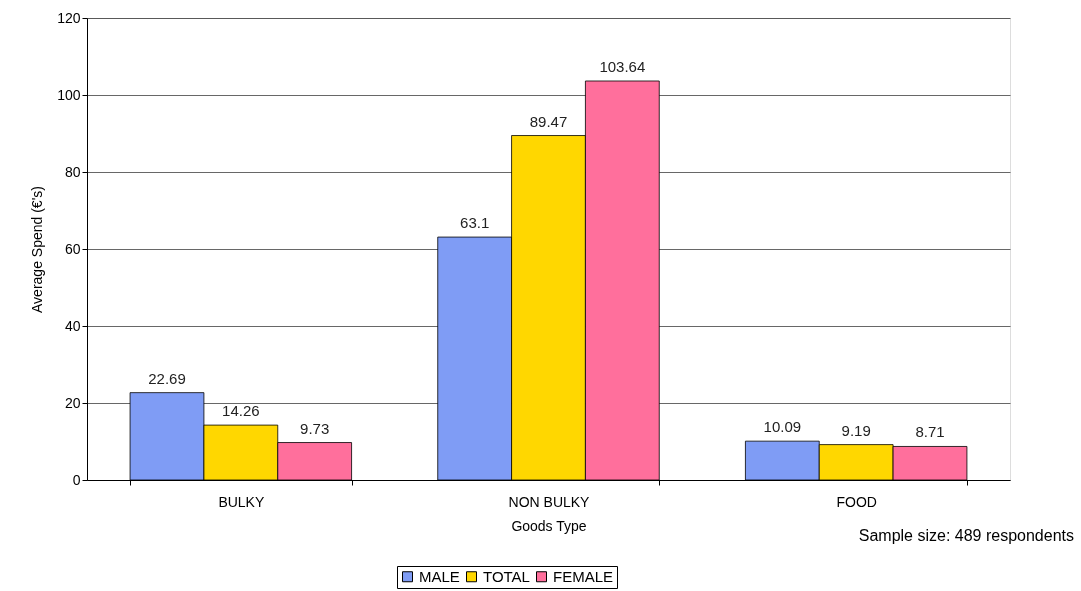 Image resolution: width=1081 pixels, height=591 pixels. Describe the element at coordinates (548, 121) in the screenshot. I see `data-label: 89.47` at that location.